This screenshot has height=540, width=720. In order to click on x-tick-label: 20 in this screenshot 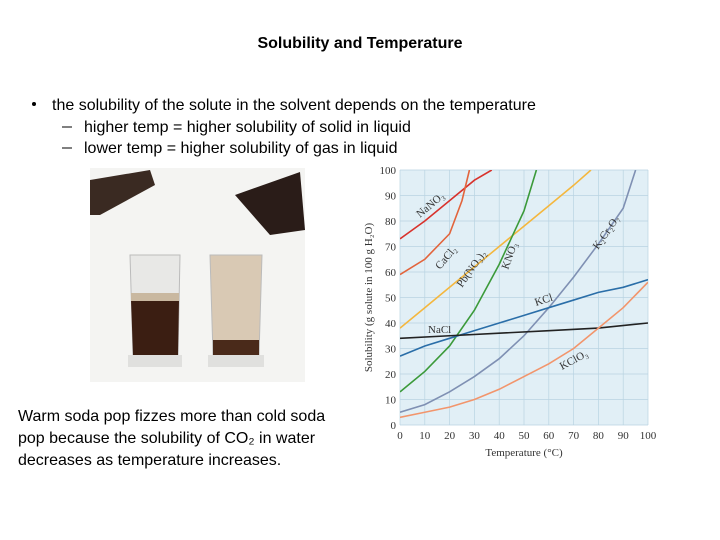, I will do `click(450, 436)`.